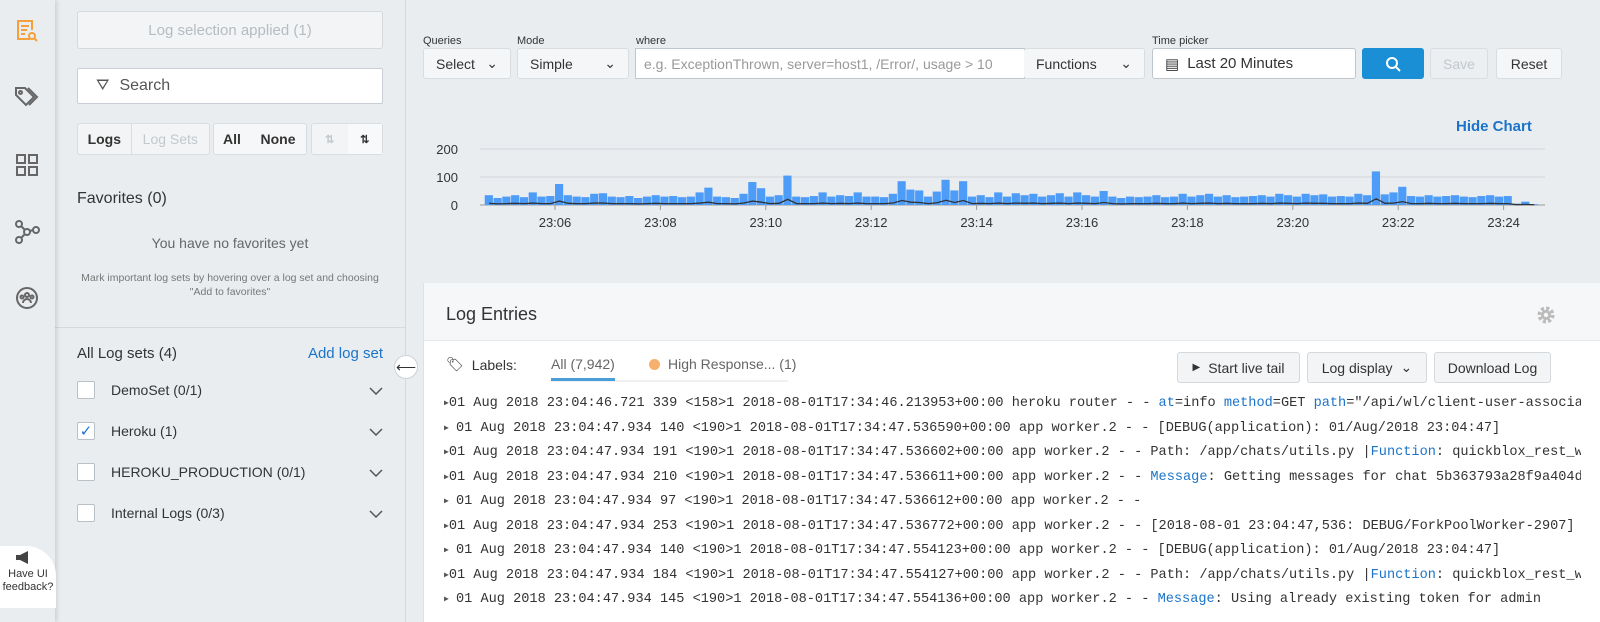  Describe the element at coordinates (1492, 367) in the screenshot. I see `download-log-button: Download Log` at that location.